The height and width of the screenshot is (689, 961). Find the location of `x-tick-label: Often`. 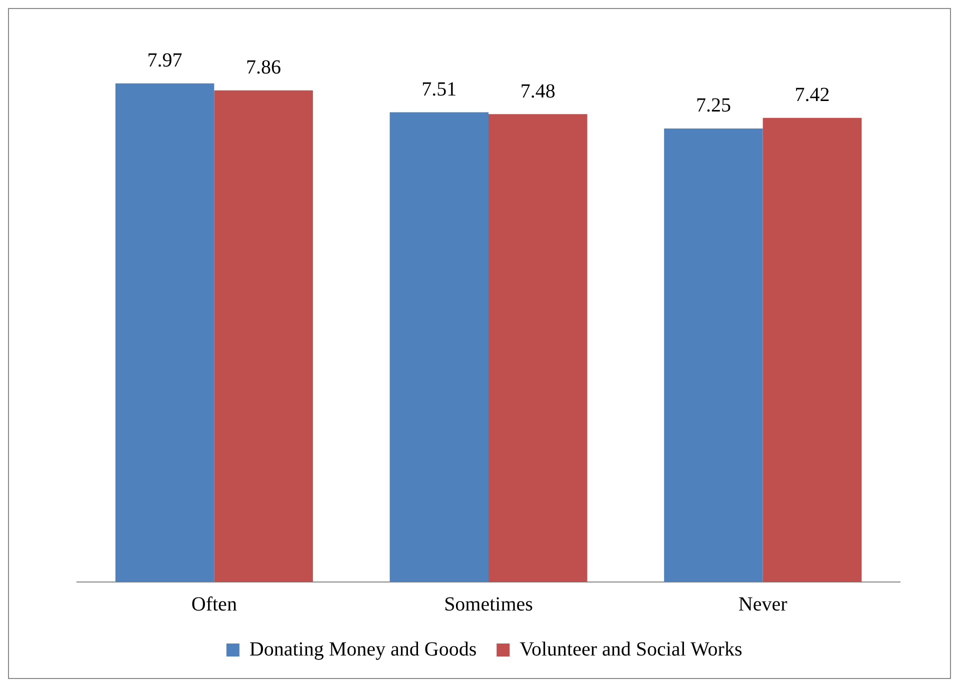

x-tick-label: Often is located at coordinates (214, 604).